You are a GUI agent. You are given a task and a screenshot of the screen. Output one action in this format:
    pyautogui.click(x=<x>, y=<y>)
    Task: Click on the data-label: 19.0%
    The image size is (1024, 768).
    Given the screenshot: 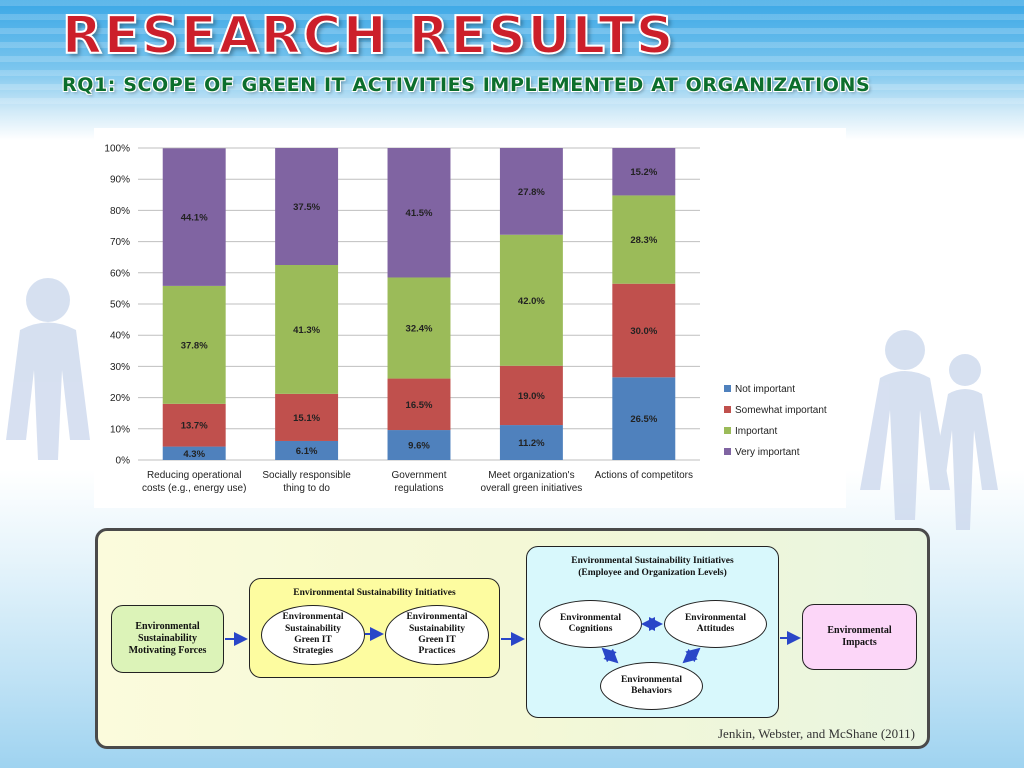 What is the action you would take?
    pyautogui.click(x=531, y=396)
    